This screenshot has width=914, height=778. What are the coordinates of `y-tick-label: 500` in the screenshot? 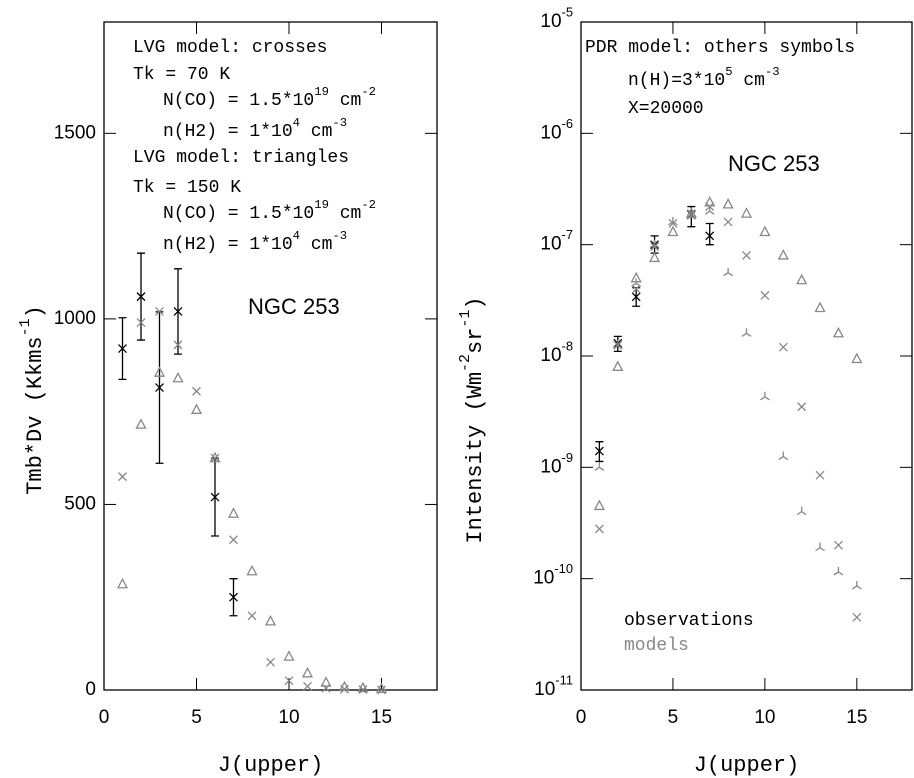 It's located at (80, 503).